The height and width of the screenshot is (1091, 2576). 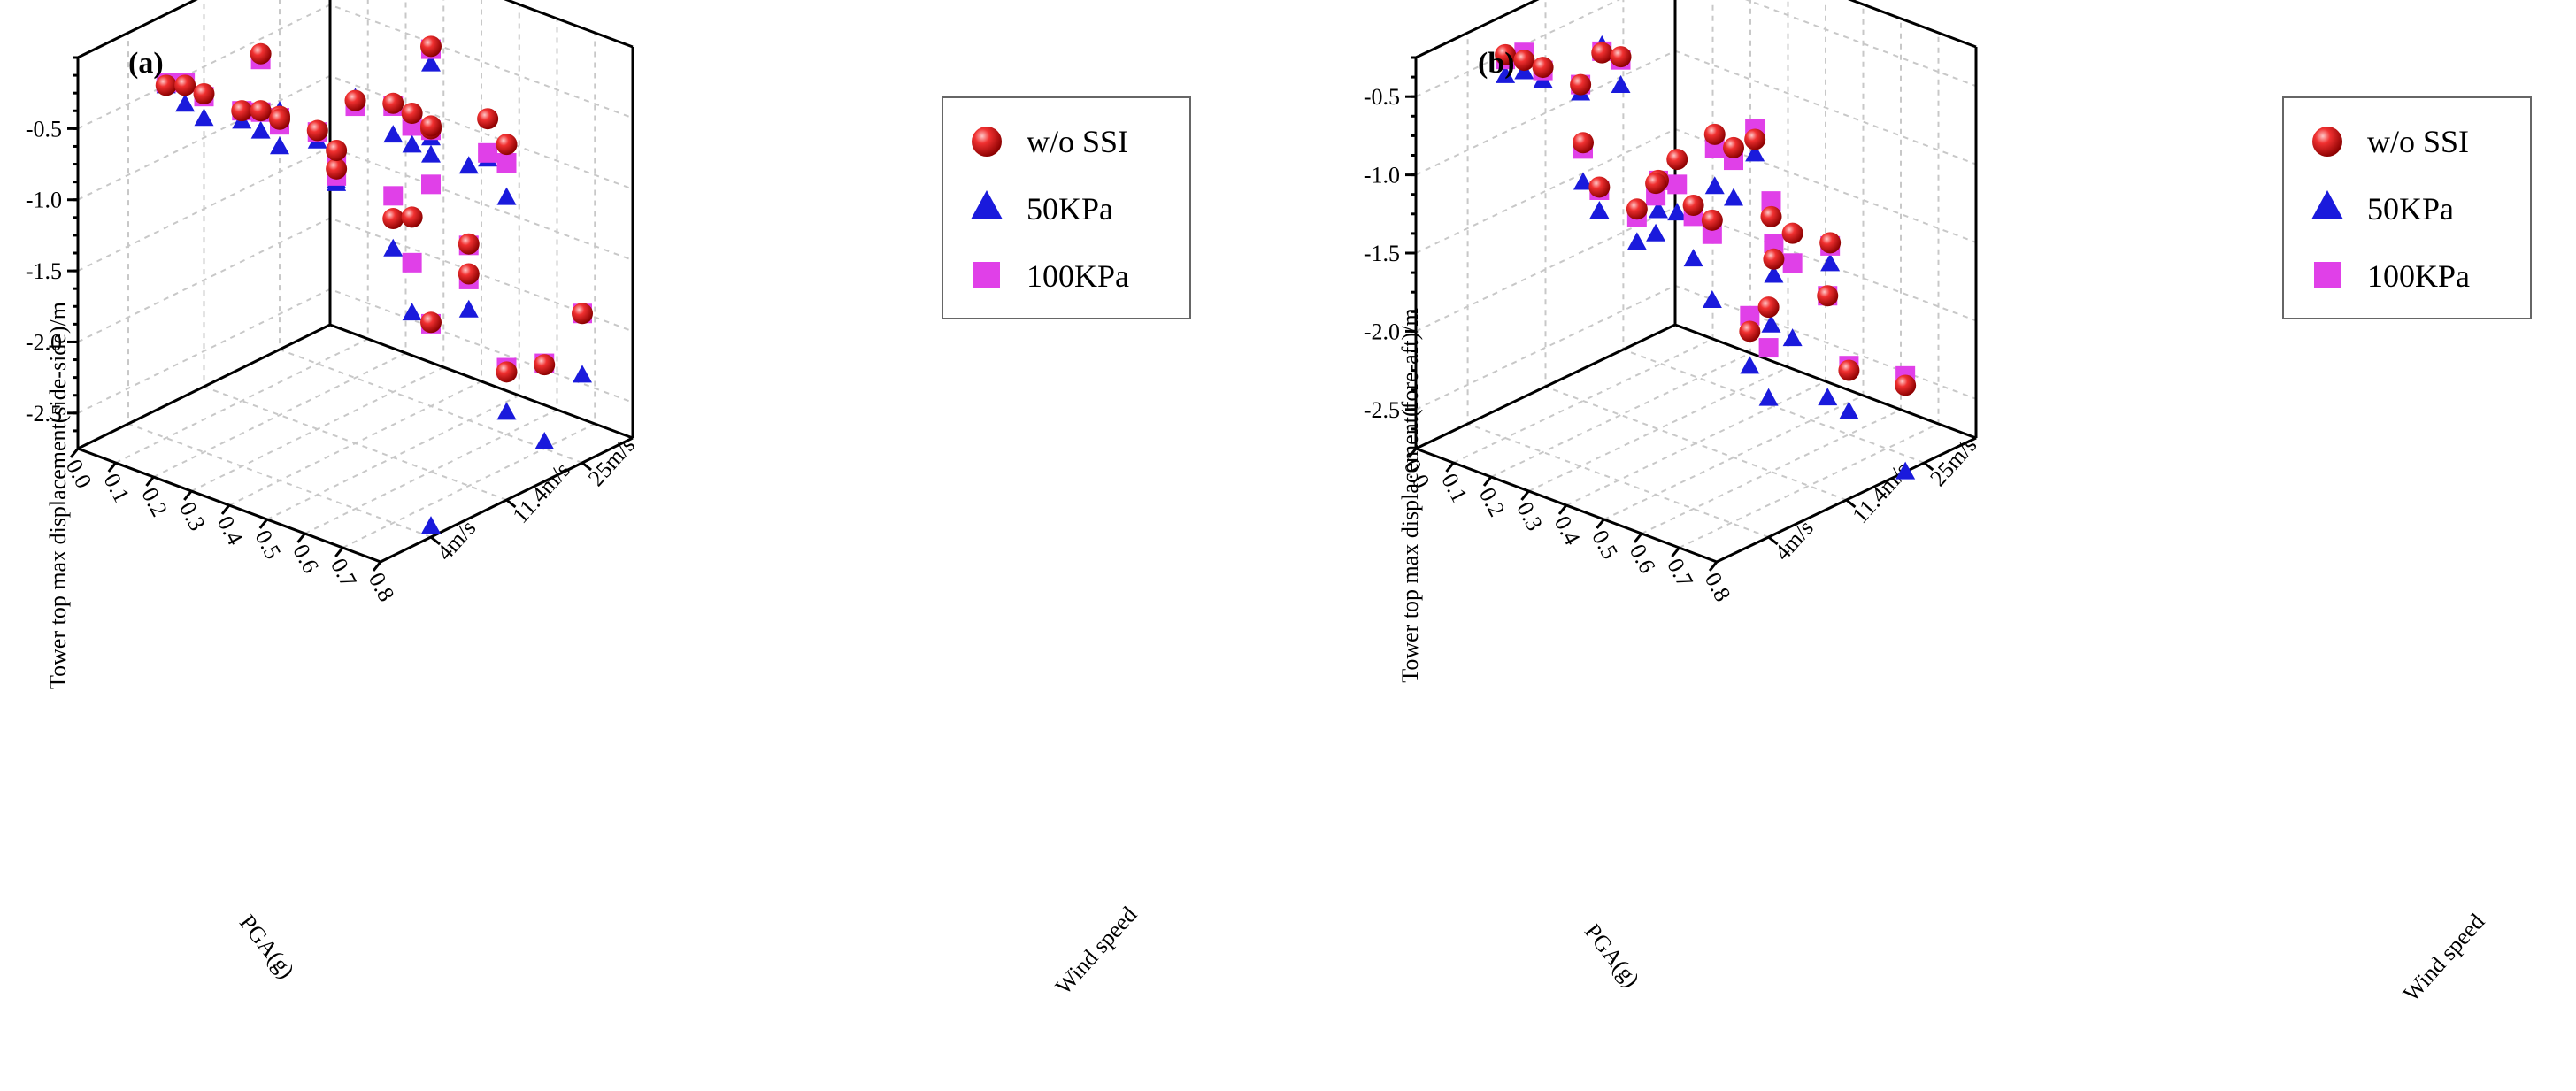 What do you see at coordinates (1794, 540) in the screenshot?
I see `wind-tick-label: 4m/s` at bounding box center [1794, 540].